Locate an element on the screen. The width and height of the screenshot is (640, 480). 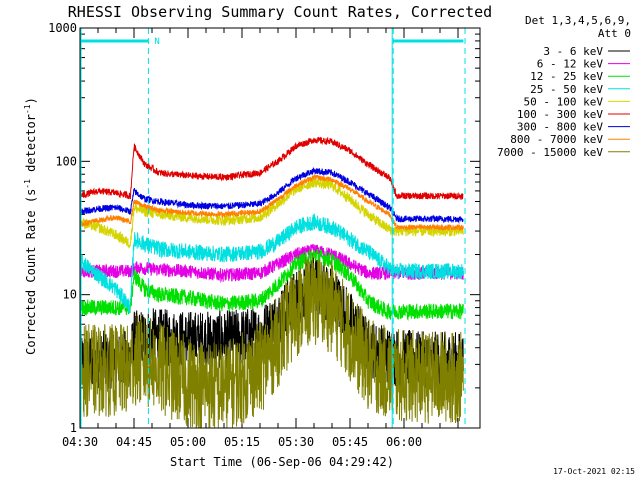
y-tick-label: 100 is located at coordinates (66, 161).